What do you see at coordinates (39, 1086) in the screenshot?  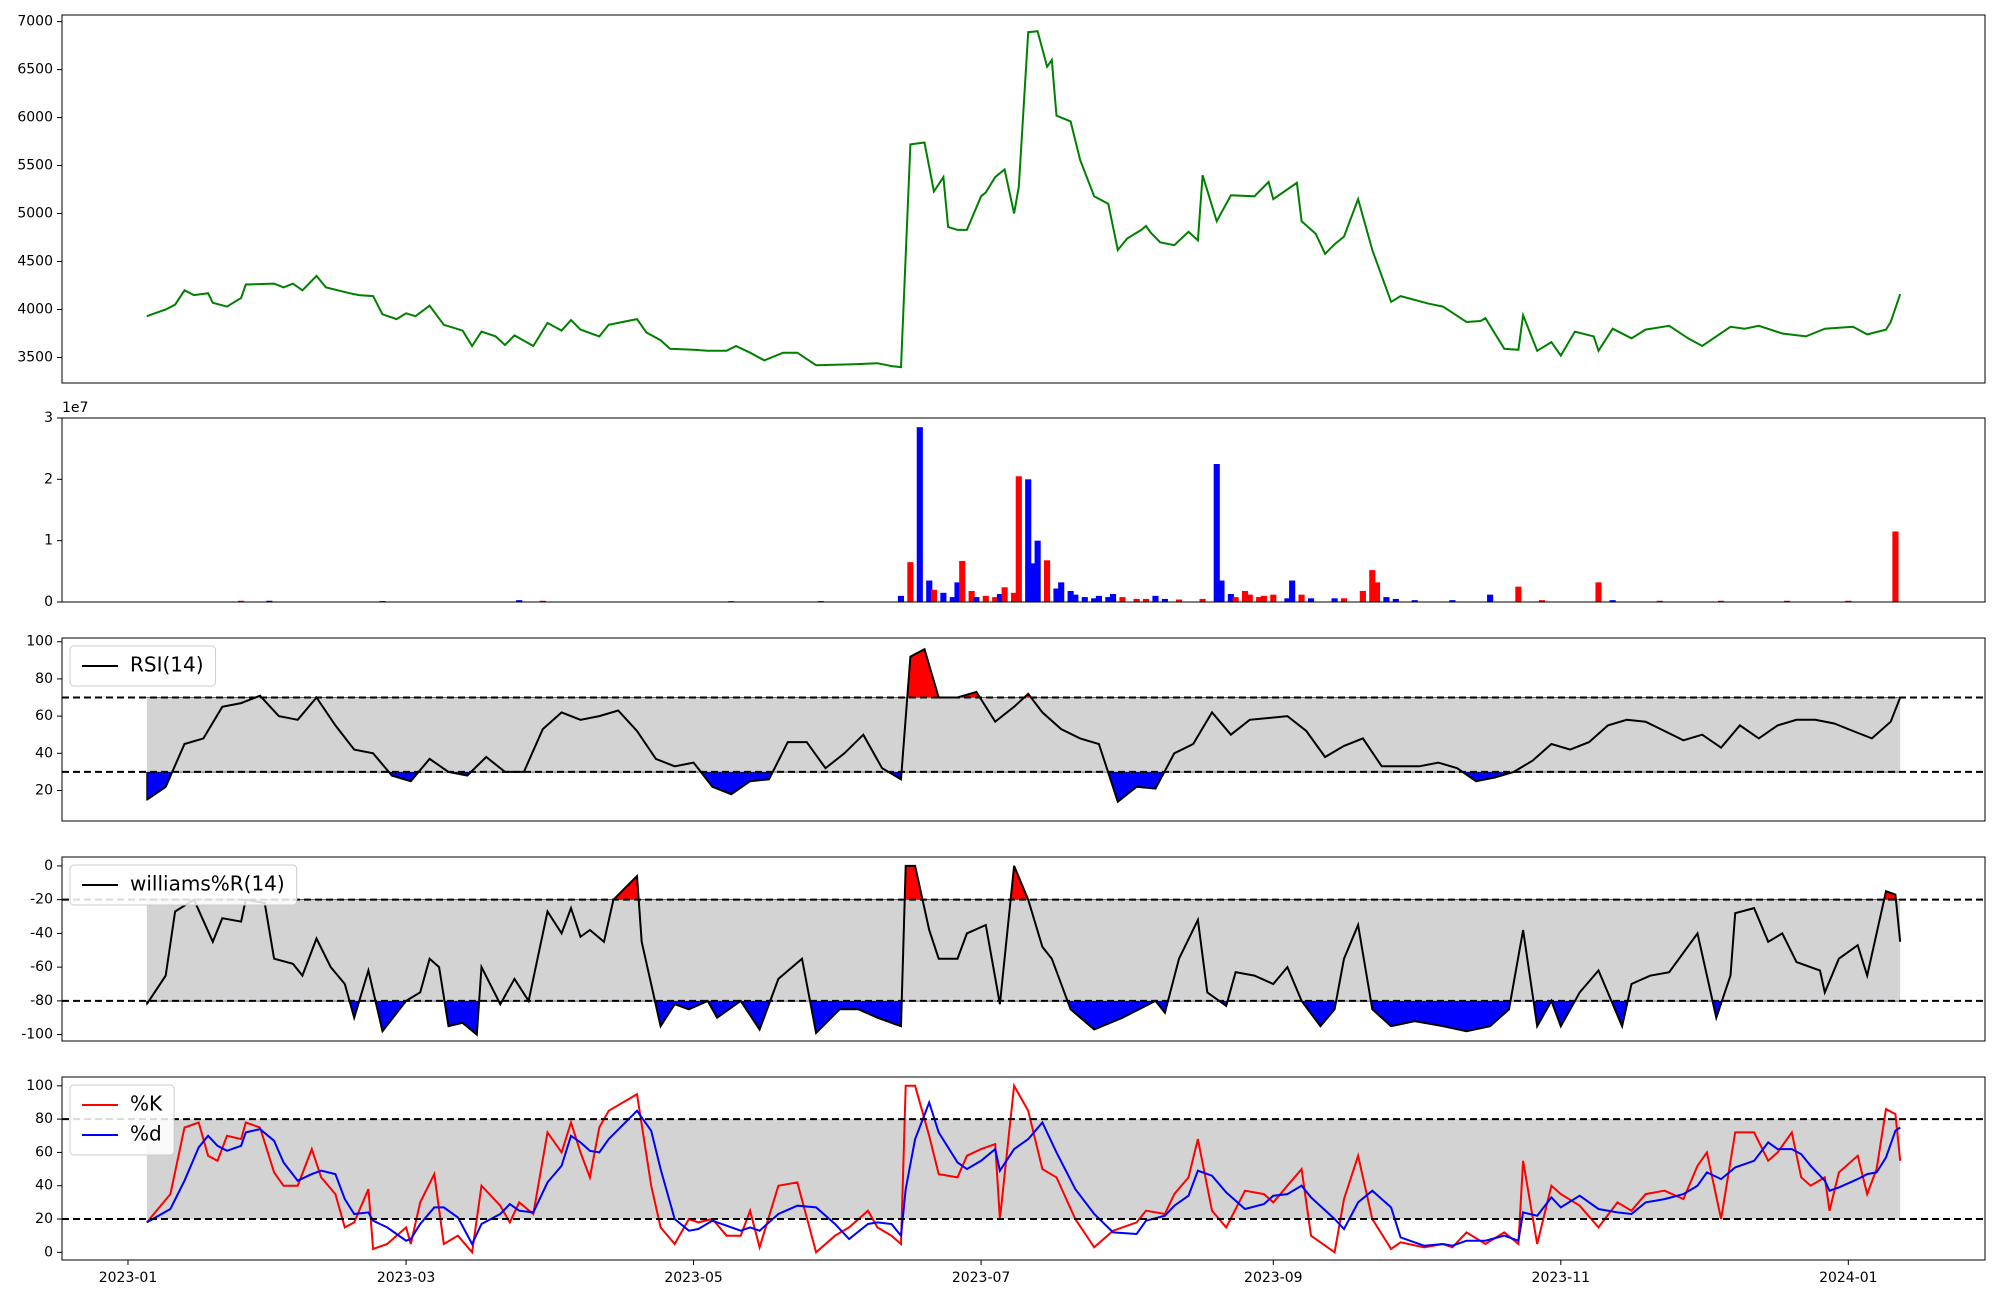 I see `y-tick-label: 100` at bounding box center [39, 1086].